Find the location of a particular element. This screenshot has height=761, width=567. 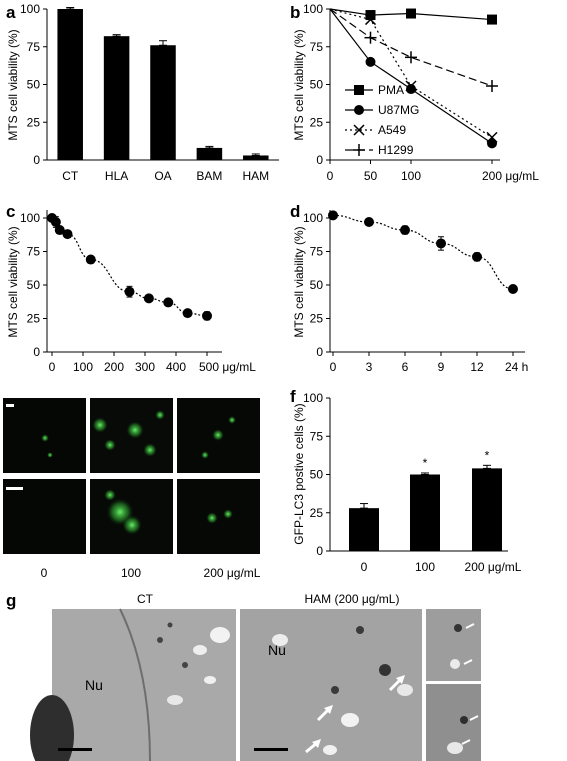

panel-g-title-ct: CT is located at coordinates (145, 599).